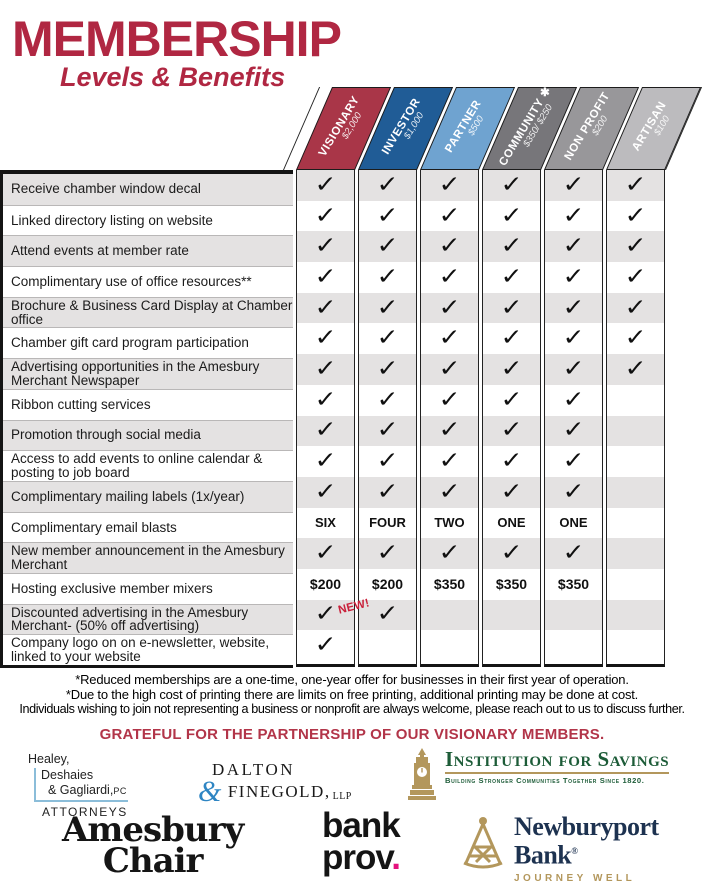  Describe the element at coordinates (573, 584) in the screenshot. I see `benefit-cell: $350` at that location.